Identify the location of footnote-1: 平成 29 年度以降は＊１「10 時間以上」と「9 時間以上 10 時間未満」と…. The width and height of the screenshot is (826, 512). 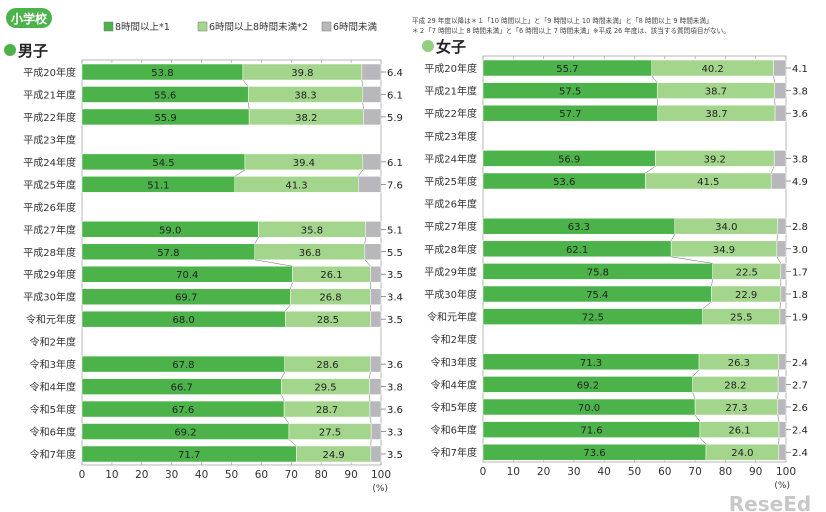
(562, 20).